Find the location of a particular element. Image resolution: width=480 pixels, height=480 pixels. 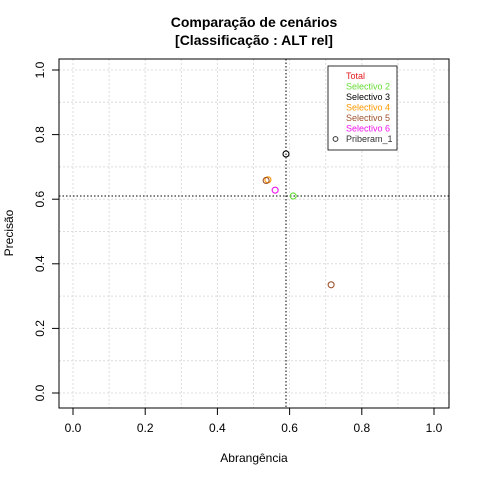

legend-entry-label: Selectivo 5 is located at coordinates (368, 118).